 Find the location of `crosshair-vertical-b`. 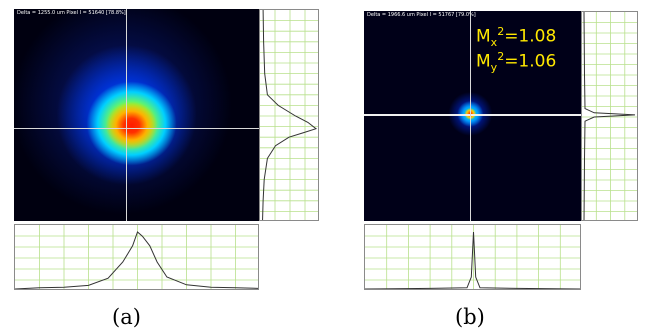

crosshair-vertical-b is located at coordinates (470, 116).